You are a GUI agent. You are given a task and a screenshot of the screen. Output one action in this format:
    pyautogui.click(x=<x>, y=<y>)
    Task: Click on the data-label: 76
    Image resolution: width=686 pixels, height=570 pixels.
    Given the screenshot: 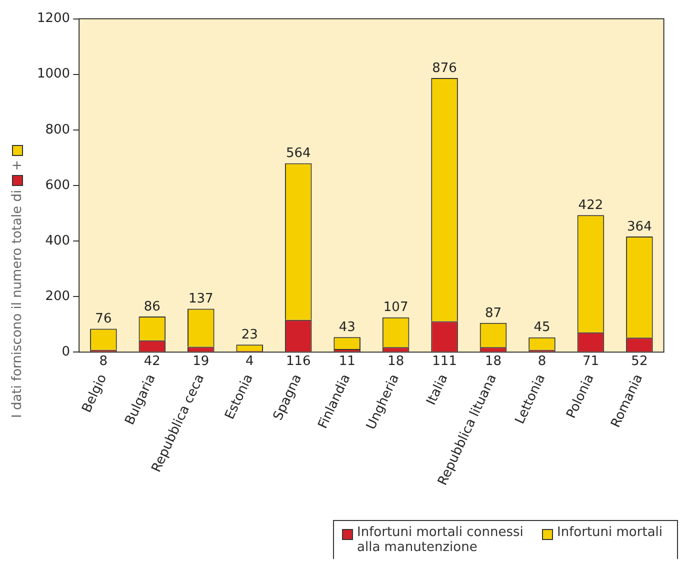 What is the action you would take?
    pyautogui.click(x=103, y=319)
    